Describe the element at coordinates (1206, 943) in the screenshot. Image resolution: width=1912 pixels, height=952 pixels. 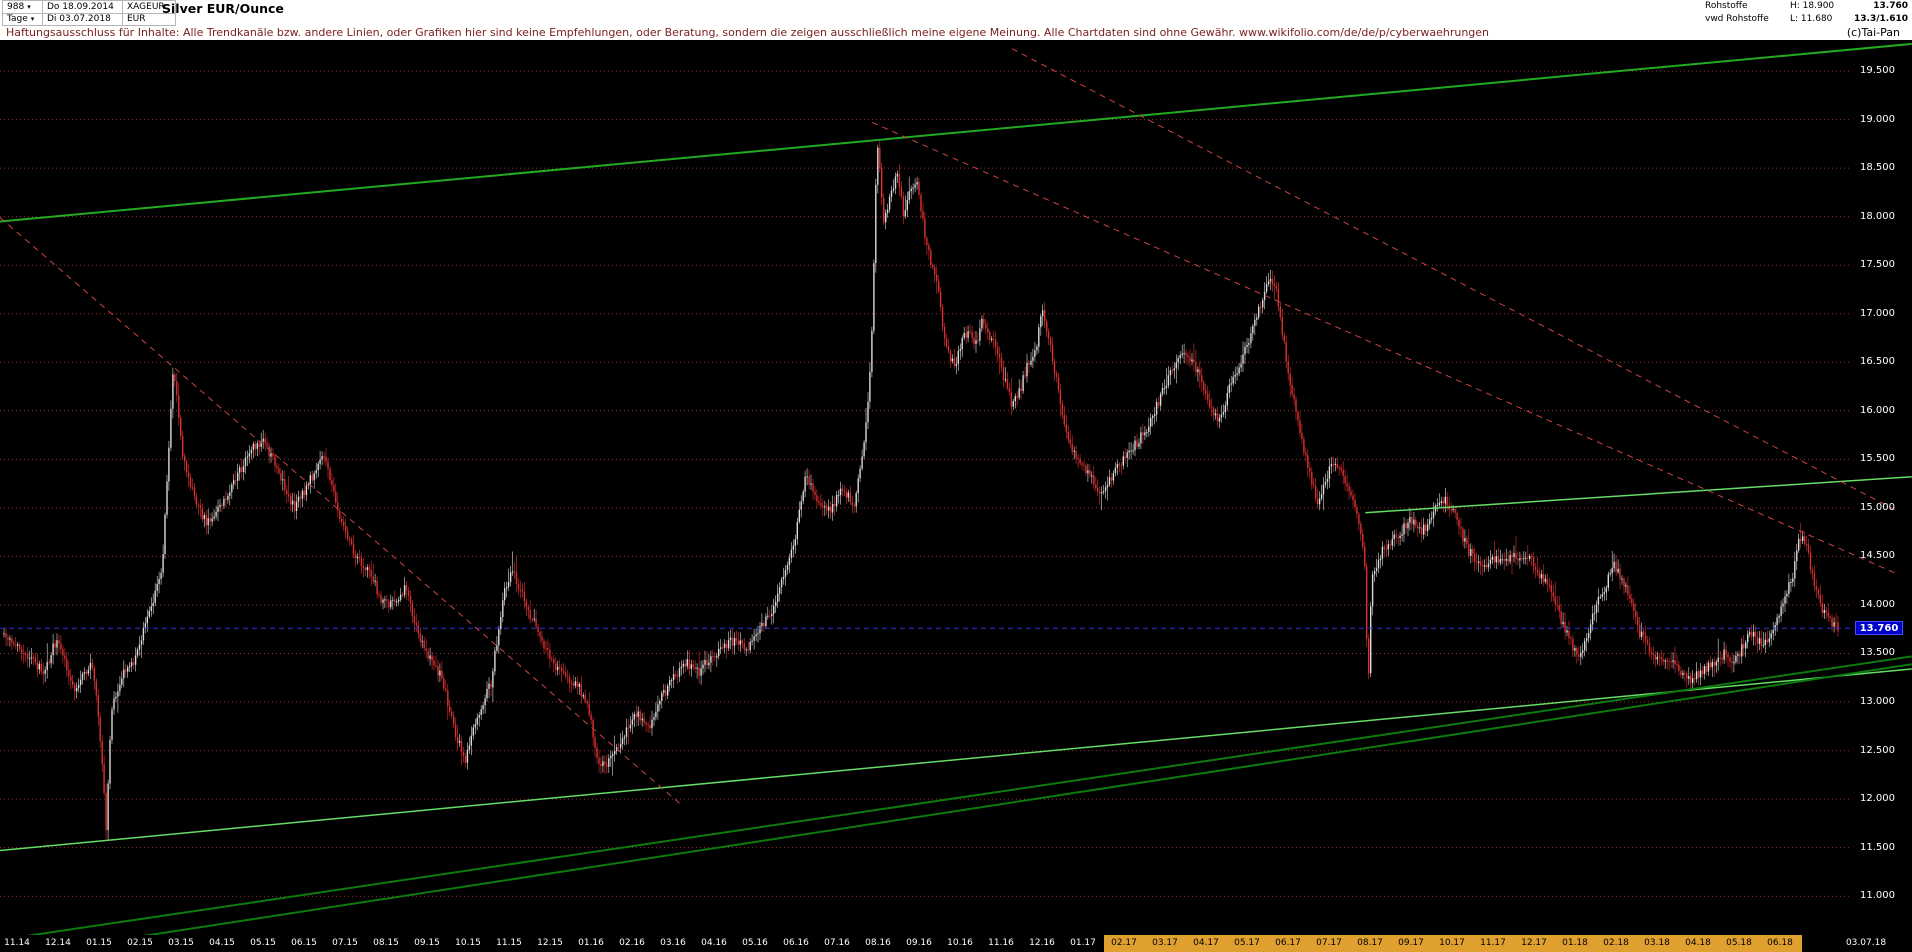
I see `x-axis-label: 04.17` at that location.